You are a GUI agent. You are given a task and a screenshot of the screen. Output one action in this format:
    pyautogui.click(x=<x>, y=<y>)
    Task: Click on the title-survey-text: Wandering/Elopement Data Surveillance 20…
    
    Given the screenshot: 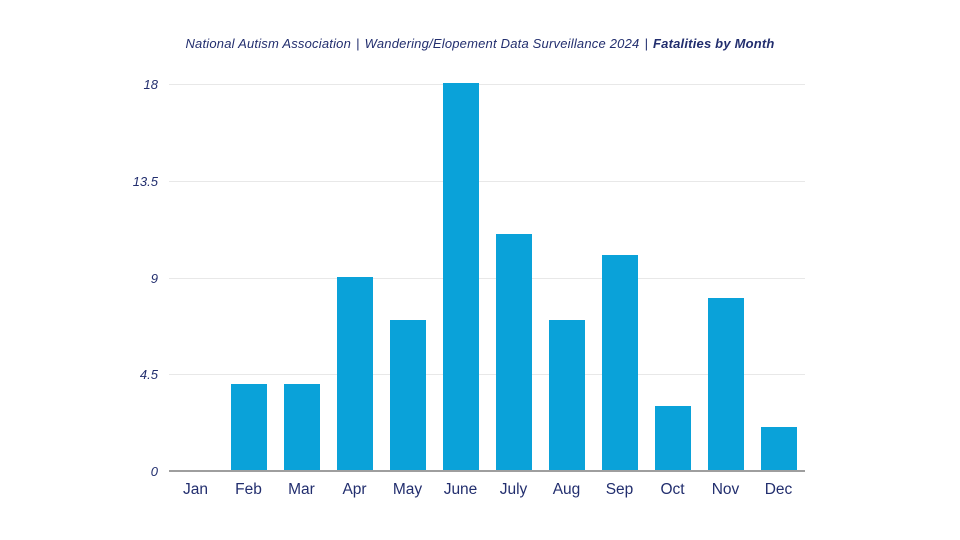 What is the action you would take?
    pyautogui.click(x=502, y=43)
    